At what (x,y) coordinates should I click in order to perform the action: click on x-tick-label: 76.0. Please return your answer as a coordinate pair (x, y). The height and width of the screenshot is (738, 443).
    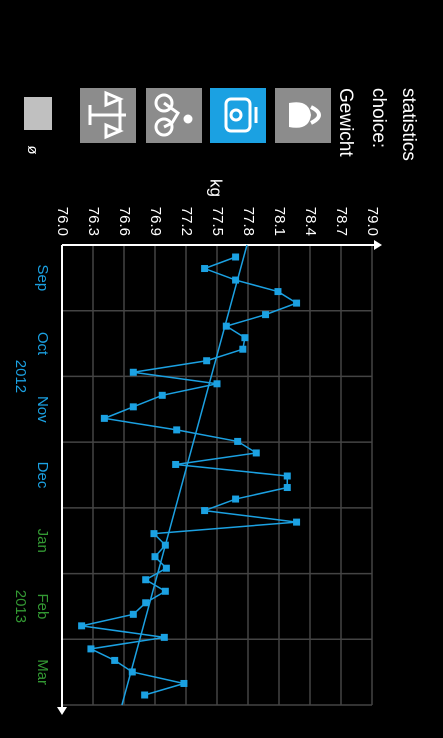
    Looking at the image, I should click on (62, 221).